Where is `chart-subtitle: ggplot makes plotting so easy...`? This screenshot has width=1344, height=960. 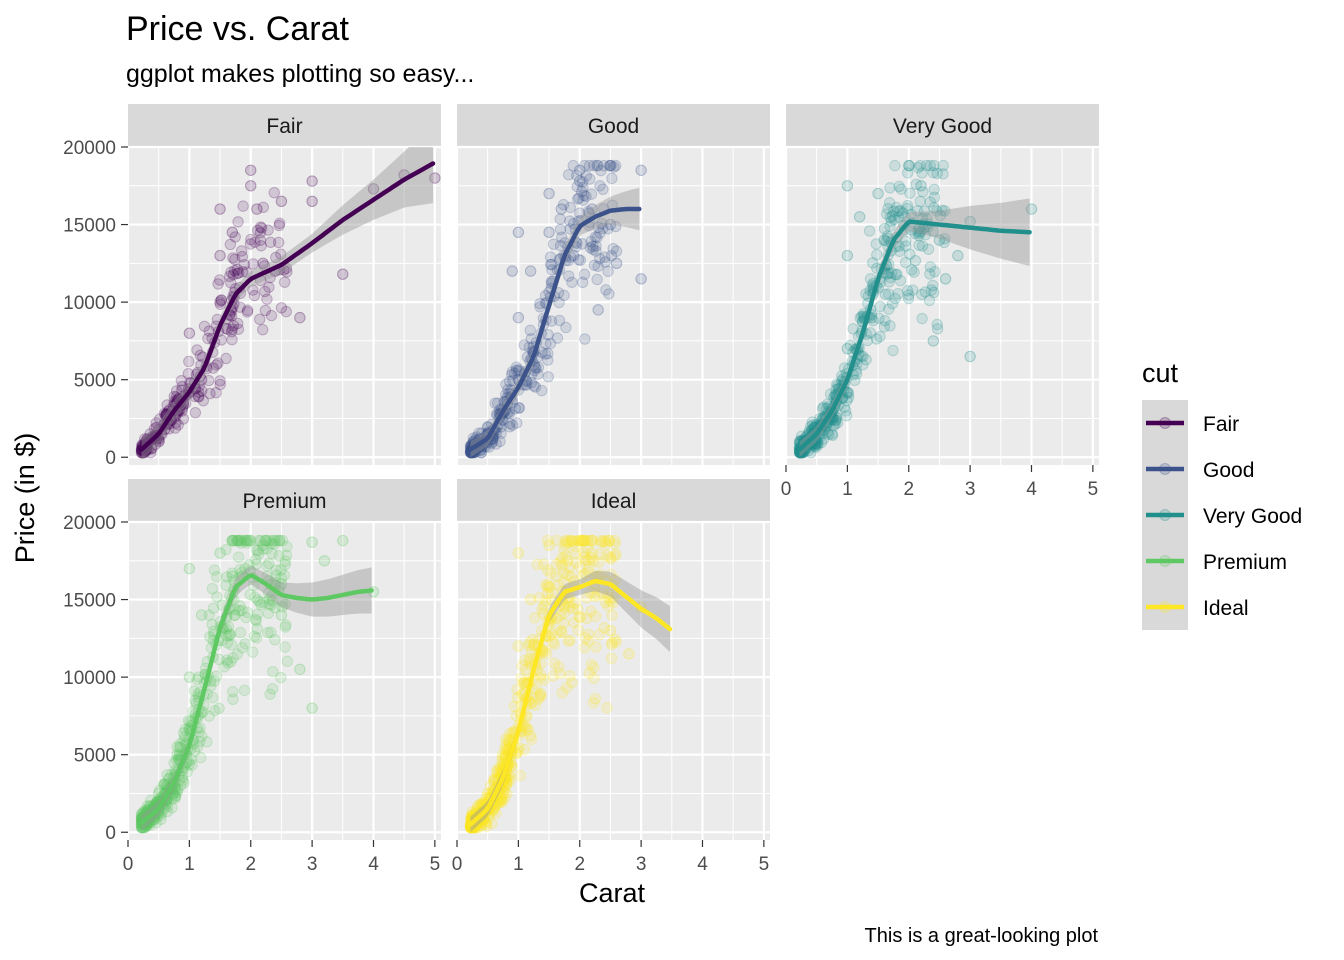 chart-subtitle: ggplot makes plotting so easy... is located at coordinates (300, 74).